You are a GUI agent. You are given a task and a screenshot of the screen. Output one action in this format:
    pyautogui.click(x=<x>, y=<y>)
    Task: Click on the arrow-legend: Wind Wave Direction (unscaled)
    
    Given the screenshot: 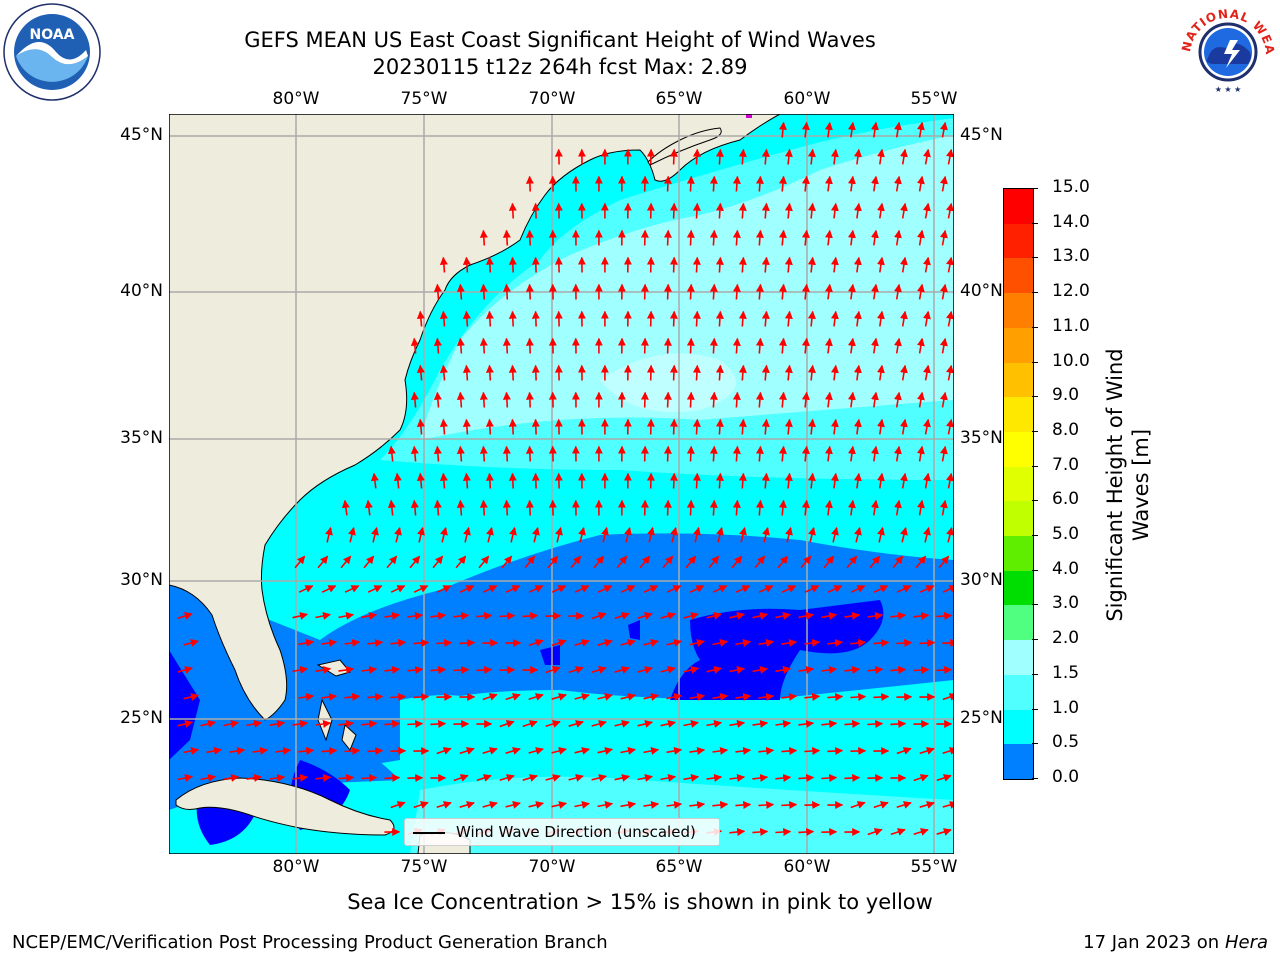 What is the action you would take?
    pyautogui.click(x=562, y=832)
    